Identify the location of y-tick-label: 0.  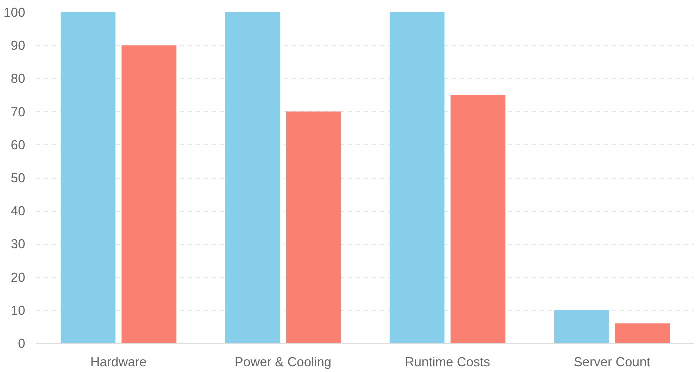
(22, 343).